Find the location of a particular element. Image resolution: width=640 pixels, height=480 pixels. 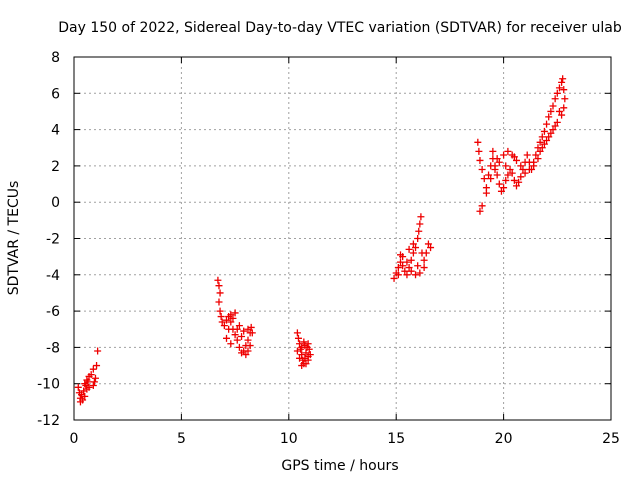

y-tick-label: -4 is located at coordinates (53, 276).